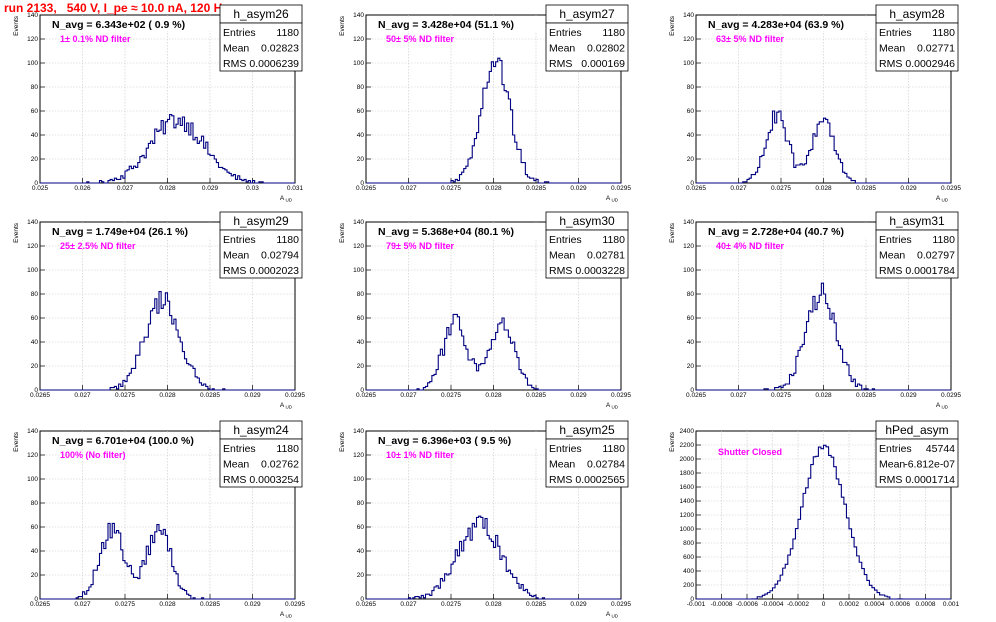 This screenshot has height=622, width=996. I want to click on y-tick-label: 2400, so click(687, 431).